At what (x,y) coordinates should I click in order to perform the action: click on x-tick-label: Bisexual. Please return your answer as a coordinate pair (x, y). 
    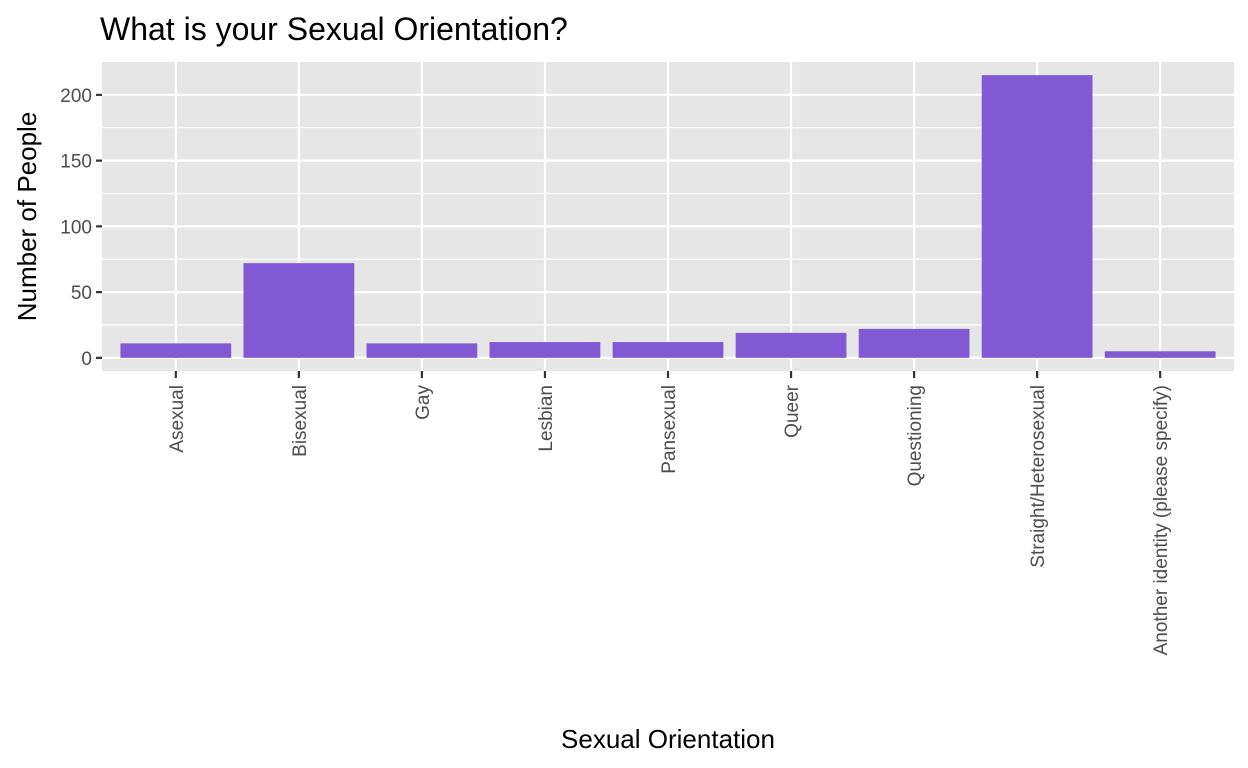
    Looking at the image, I should click on (300, 421).